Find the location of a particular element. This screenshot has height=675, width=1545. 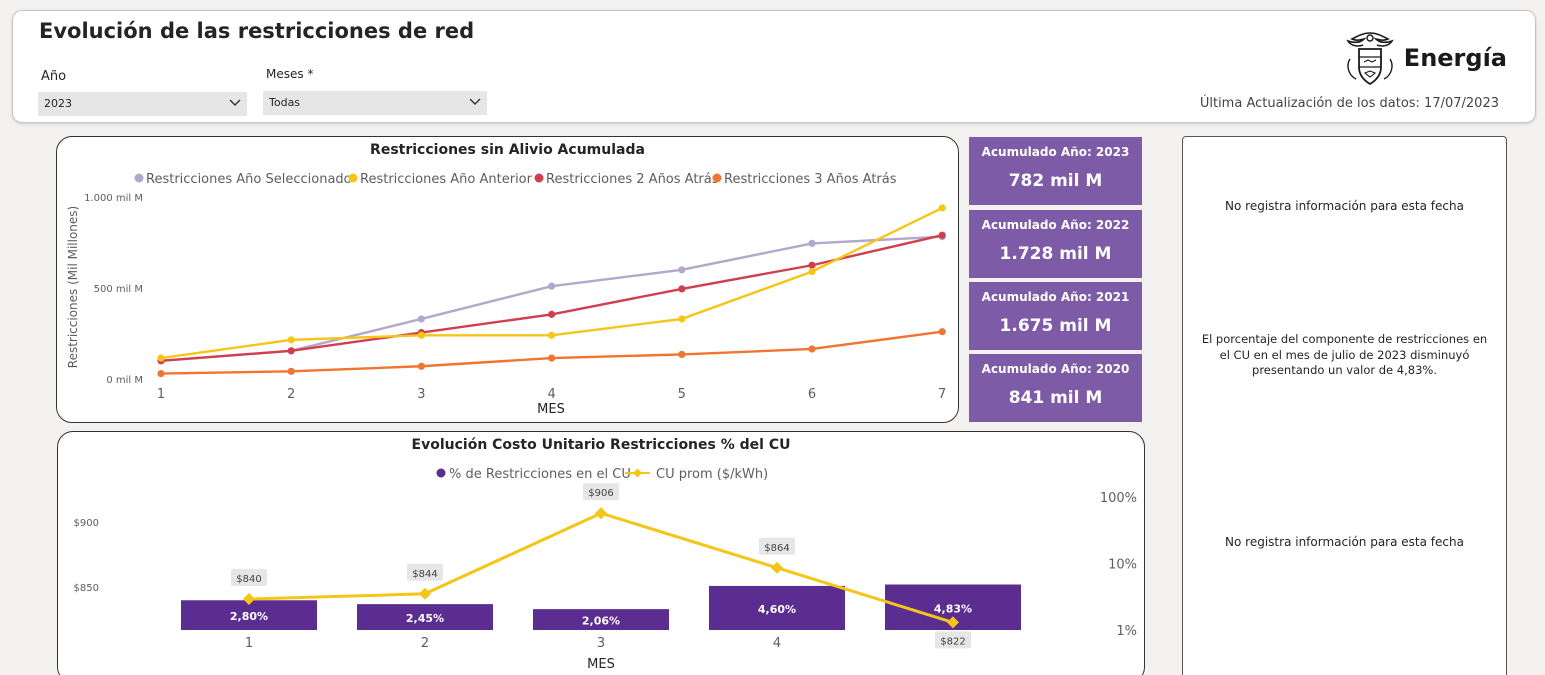

legend-label: Restricciones 3 Años Atrás is located at coordinates (810, 179).